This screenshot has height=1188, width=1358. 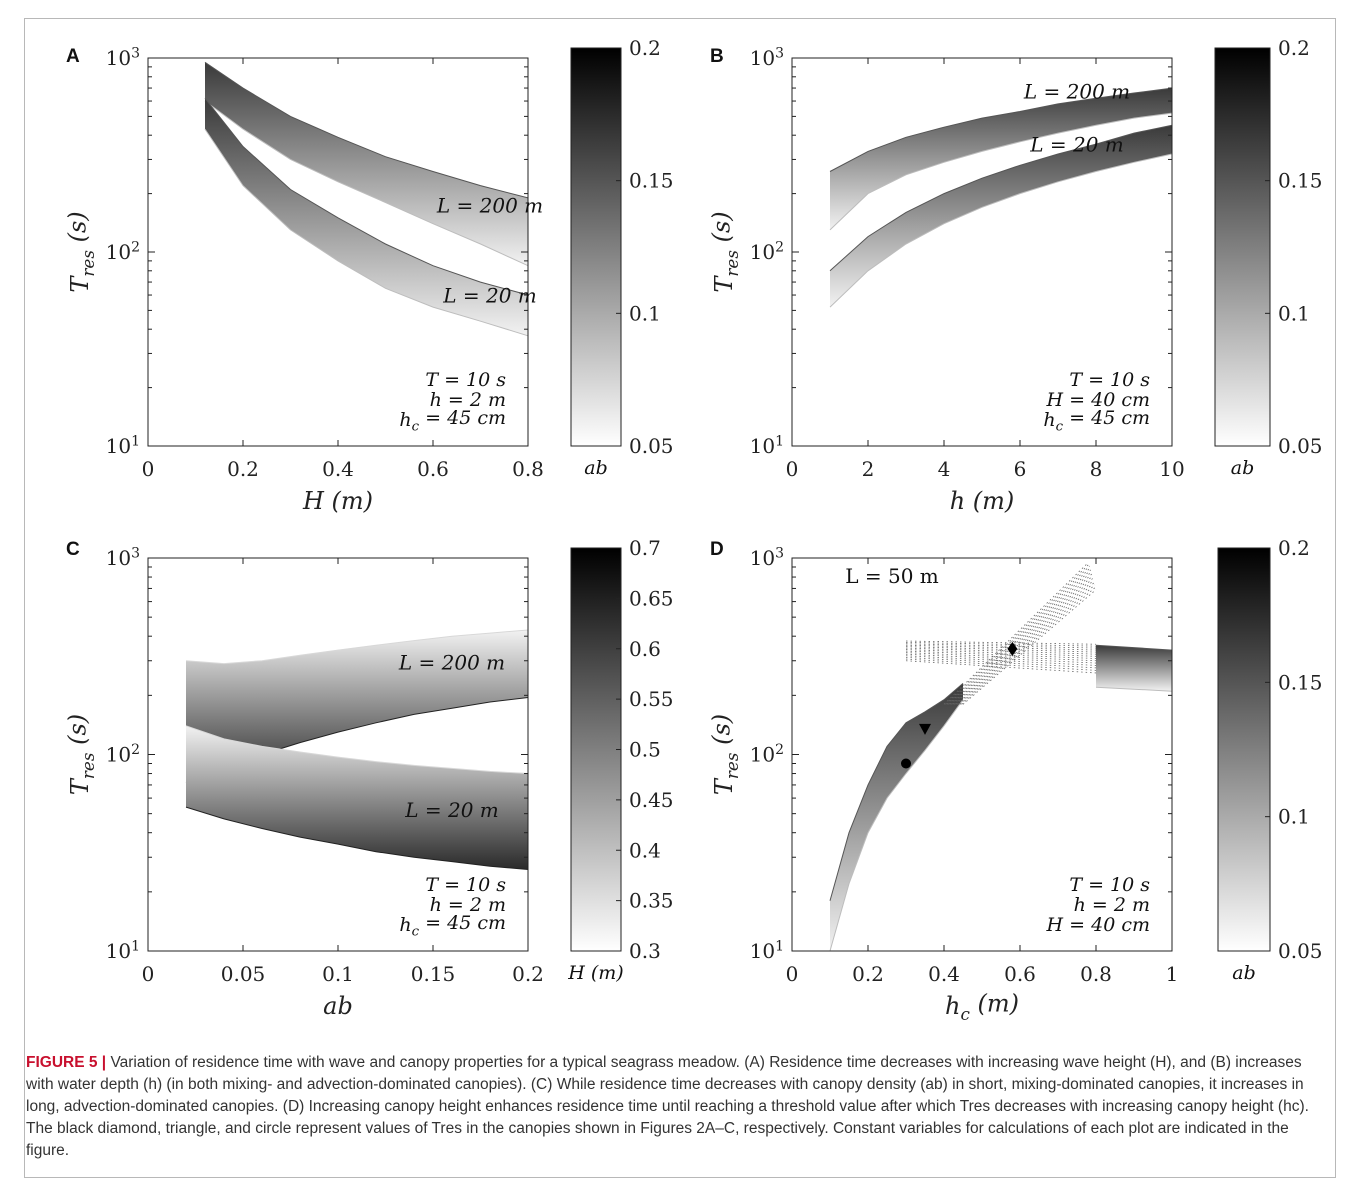 What do you see at coordinates (468, 905) in the screenshot?
I see `condition-annotation: h = 2 m` at bounding box center [468, 905].